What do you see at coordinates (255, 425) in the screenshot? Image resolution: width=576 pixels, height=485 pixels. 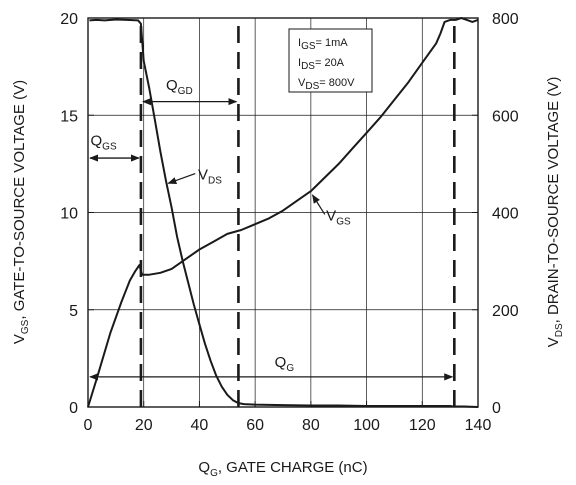 I see `x-tick-label: 60` at bounding box center [255, 425].